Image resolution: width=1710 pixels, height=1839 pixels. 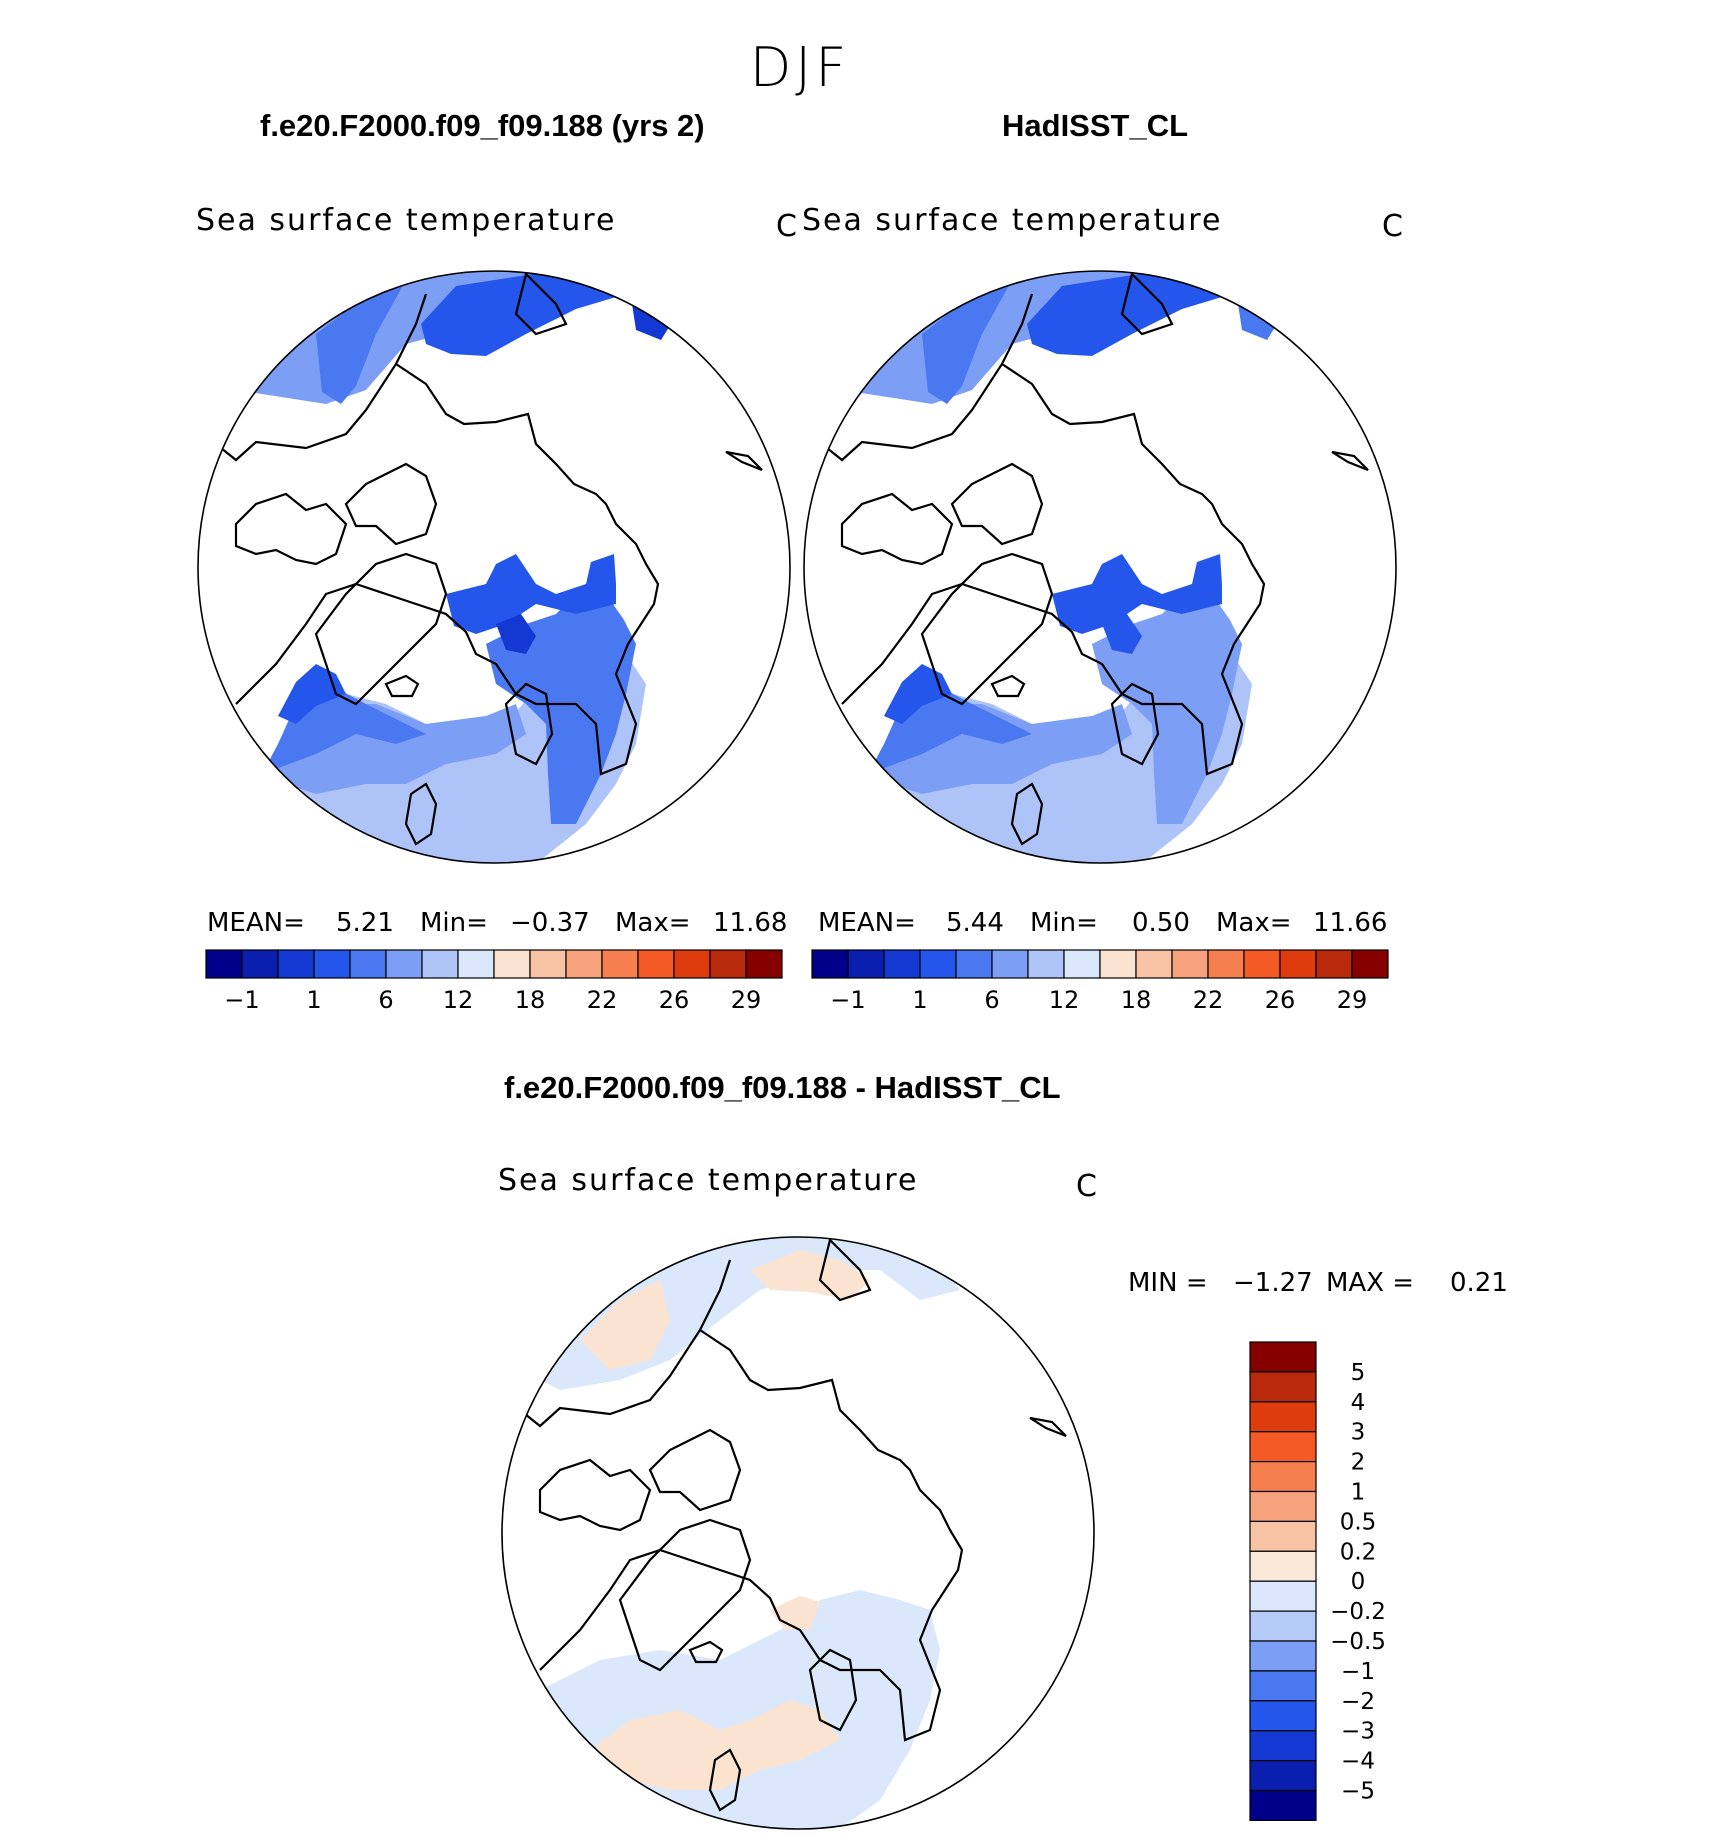 I want to click on panel-2-hudson-bay, so click(x=897, y=529).